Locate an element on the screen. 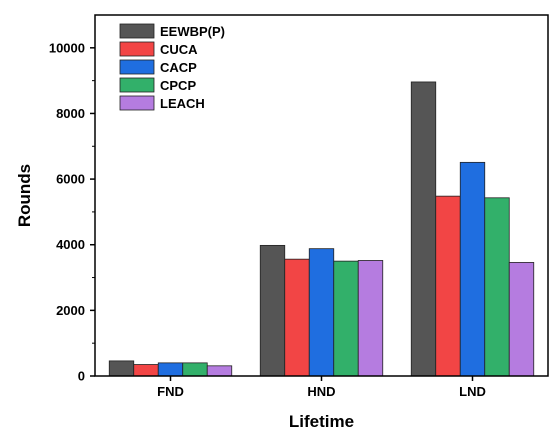 The image size is (550, 435). legend-label: CACP is located at coordinates (178, 67).